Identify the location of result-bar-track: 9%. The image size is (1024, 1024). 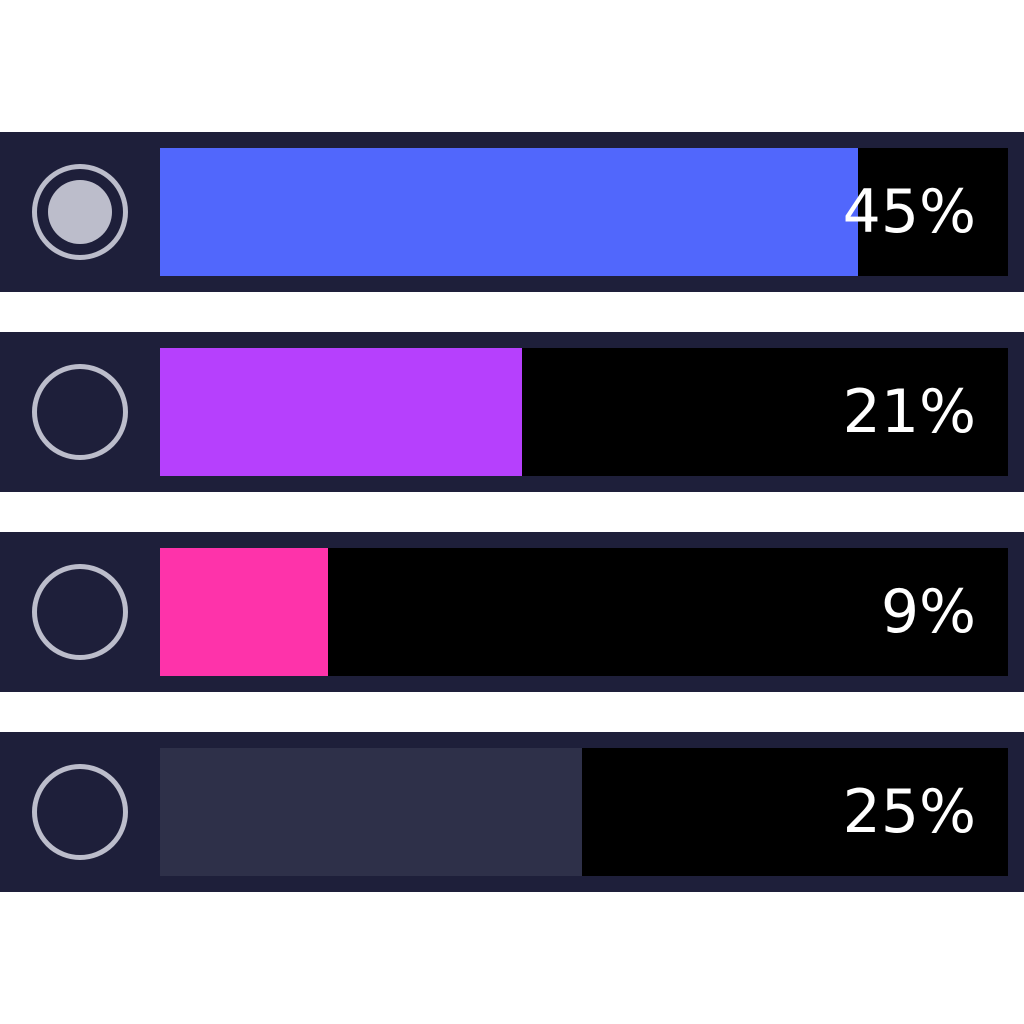
(584, 612).